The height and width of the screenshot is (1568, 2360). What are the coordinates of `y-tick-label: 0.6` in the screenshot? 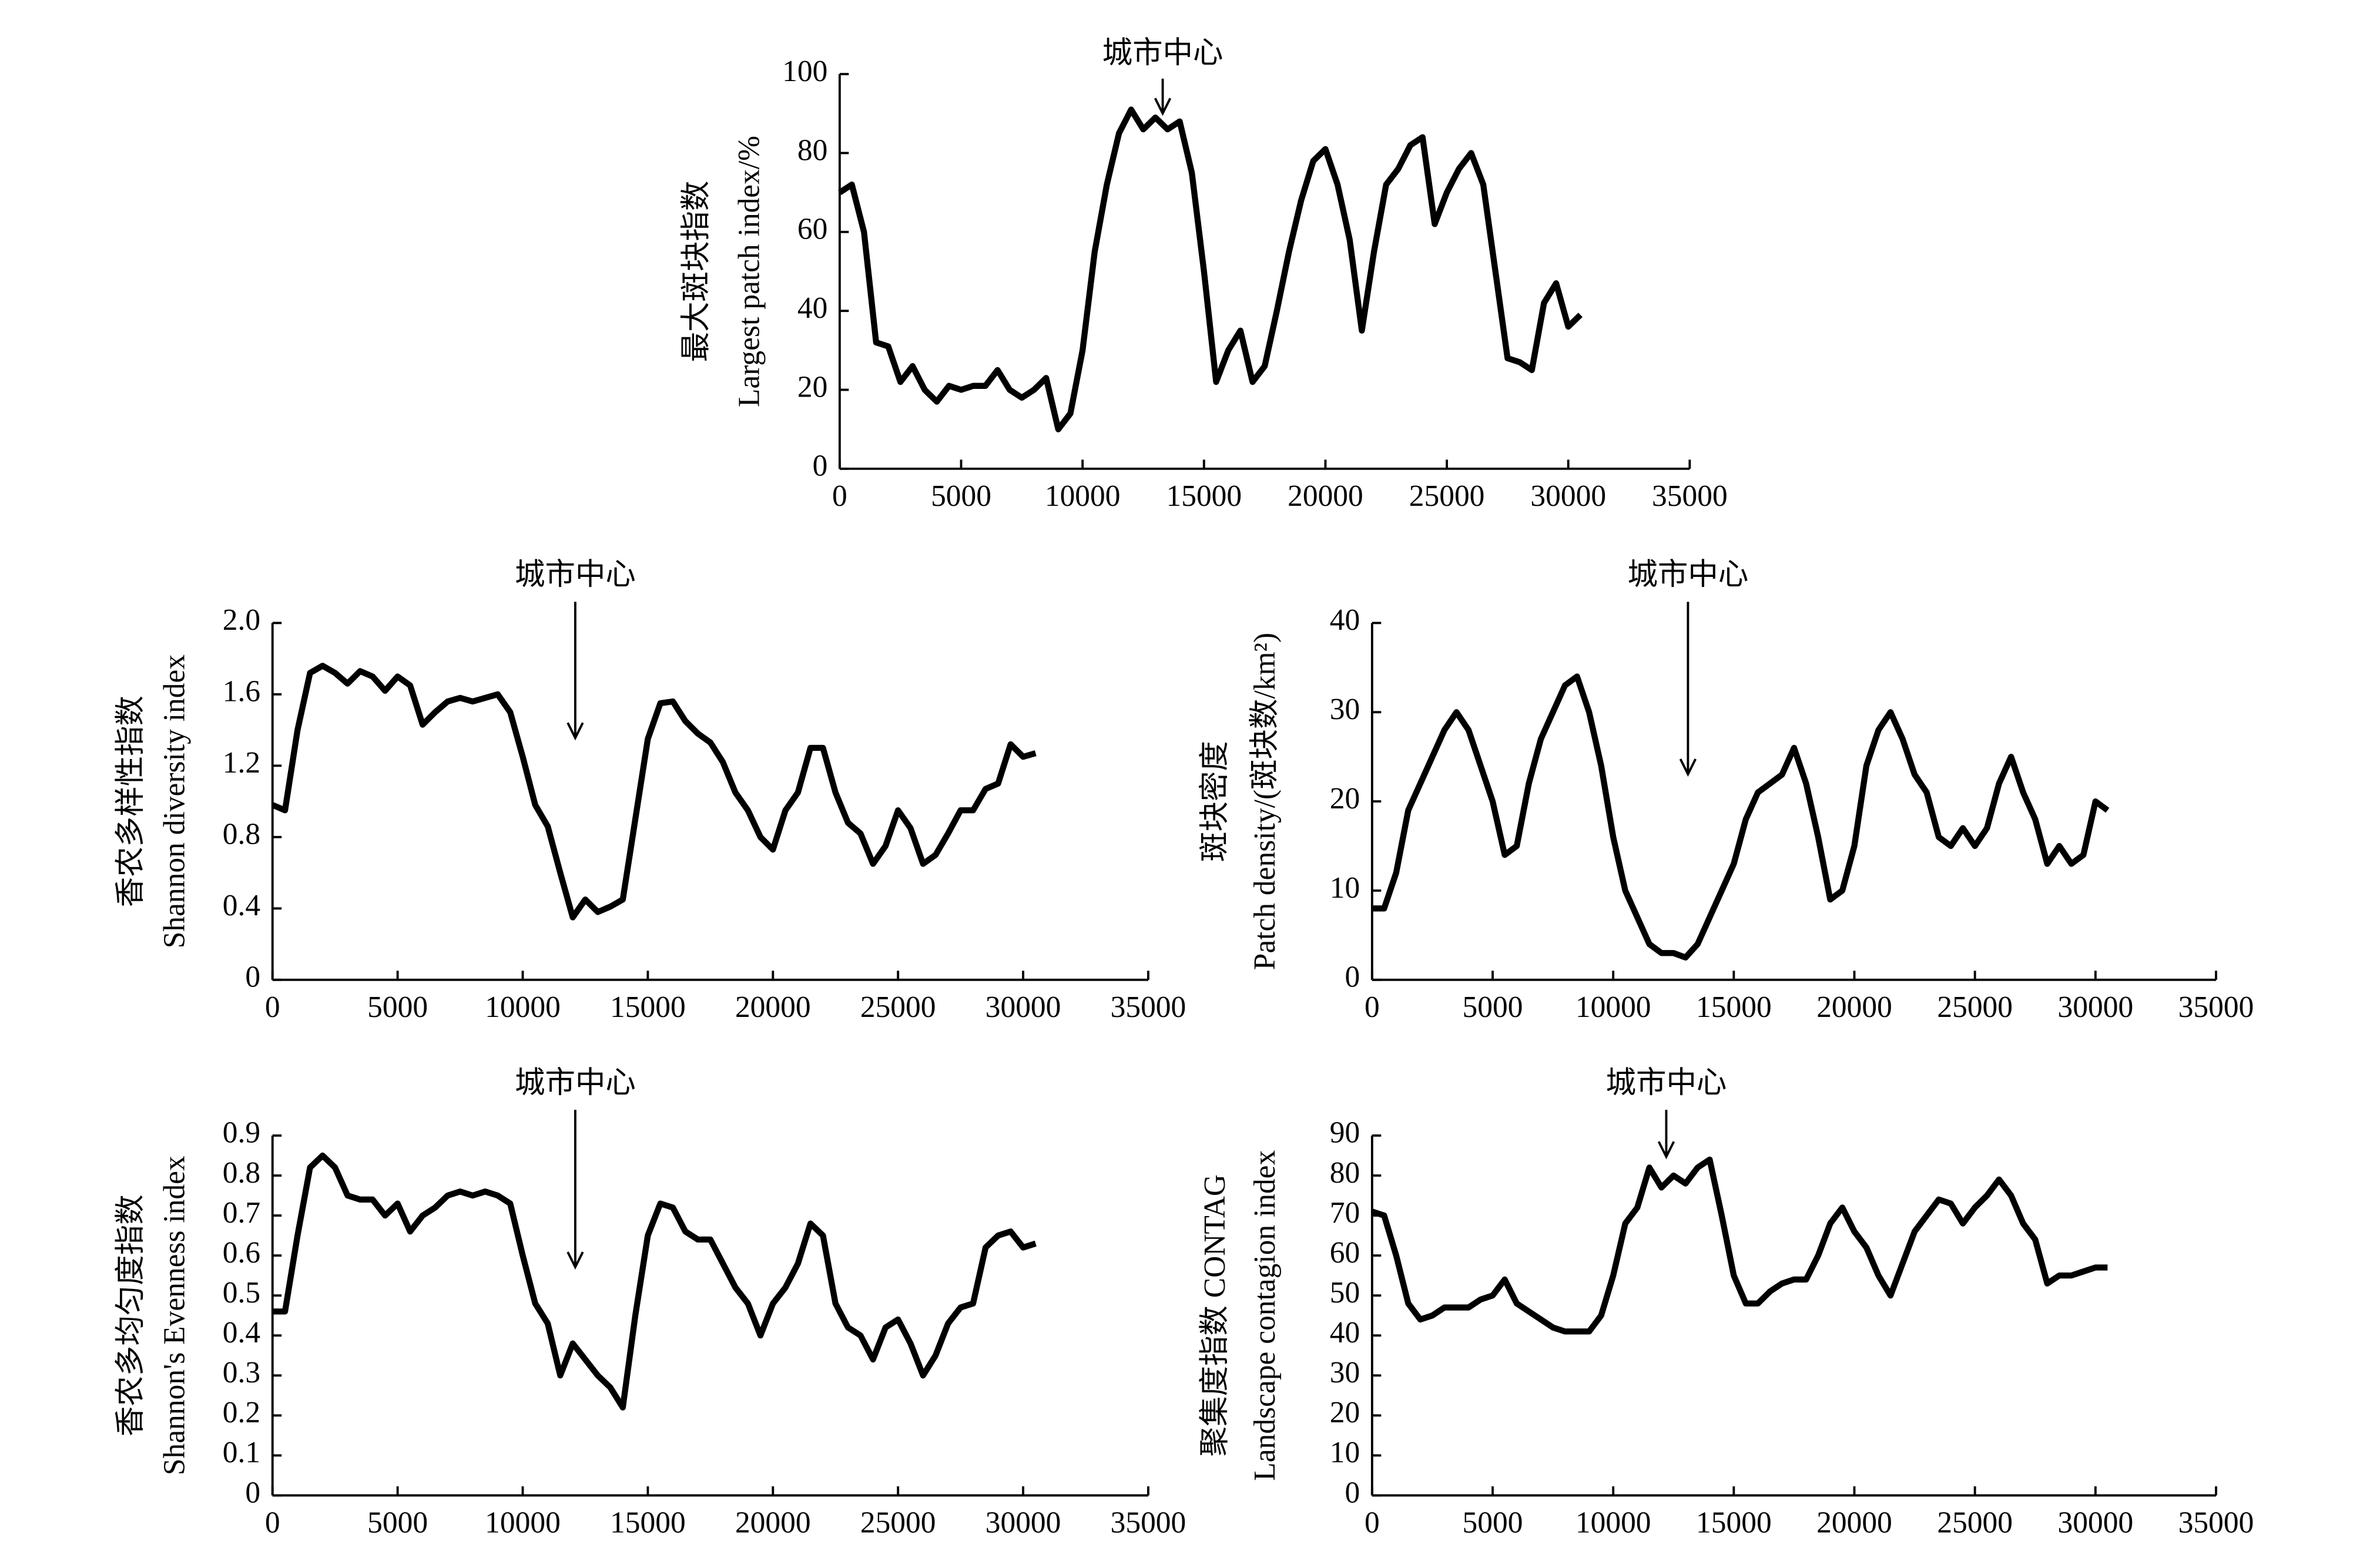 It's located at (242, 1253).